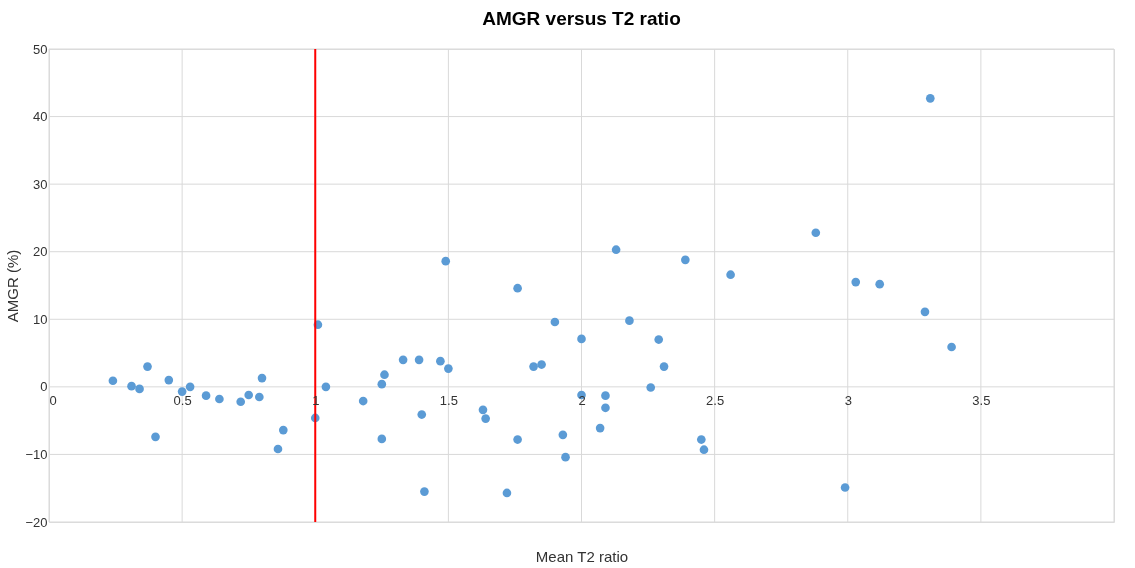 The image size is (1135, 568). Describe the element at coordinates (36, 522) in the screenshot. I see `y-tick-label: −20` at that location.